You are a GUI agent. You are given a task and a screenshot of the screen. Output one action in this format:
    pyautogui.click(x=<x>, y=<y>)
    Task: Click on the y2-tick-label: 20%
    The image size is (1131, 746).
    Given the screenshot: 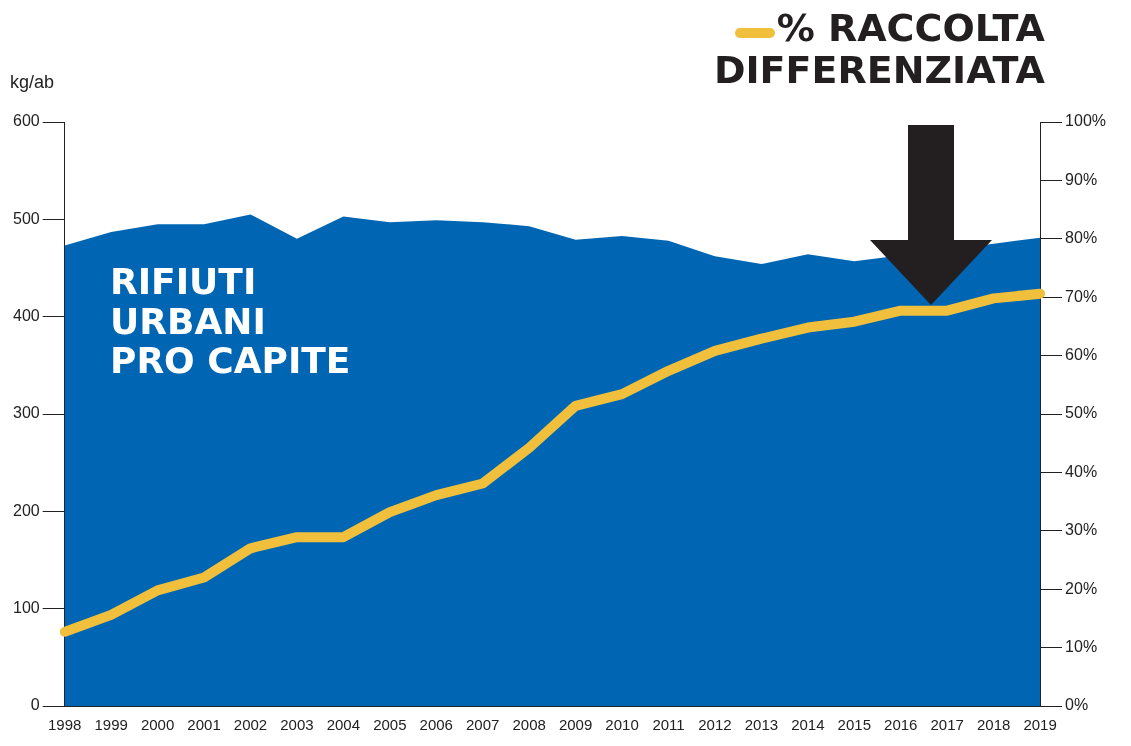 What is the action you would take?
    pyautogui.click(x=1081, y=588)
    